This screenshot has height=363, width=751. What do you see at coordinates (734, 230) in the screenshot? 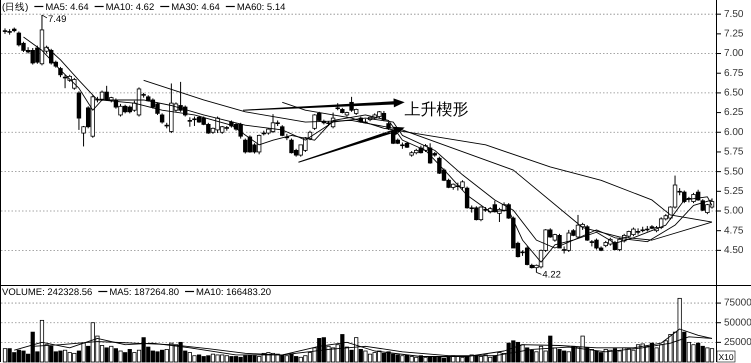
I see `y-tick-label: 4.75` at bounding box center [734, 230].